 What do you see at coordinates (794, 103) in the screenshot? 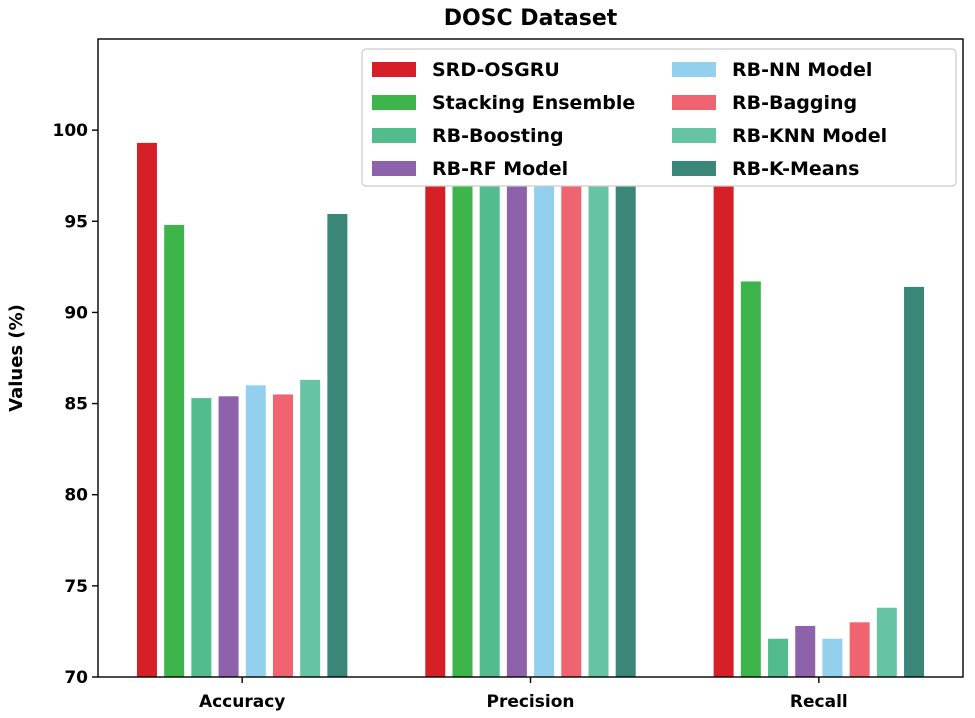
I see `legend-label: RB-Bagging` at bounding box center [794, 103].